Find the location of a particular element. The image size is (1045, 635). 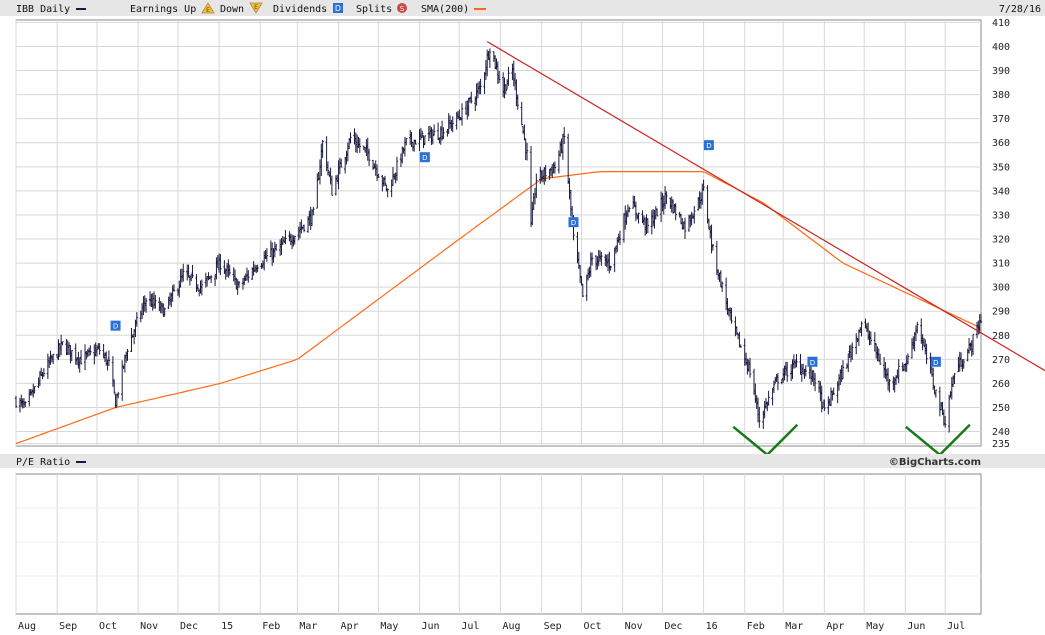

dividends-icon is located at coordinates (338, 8).